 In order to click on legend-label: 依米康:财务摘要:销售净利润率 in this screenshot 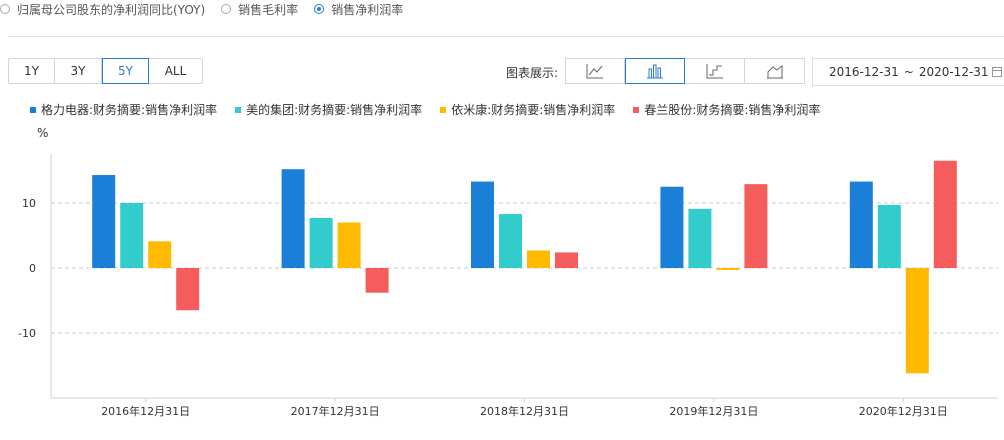, I will do `click(533, 110)`.